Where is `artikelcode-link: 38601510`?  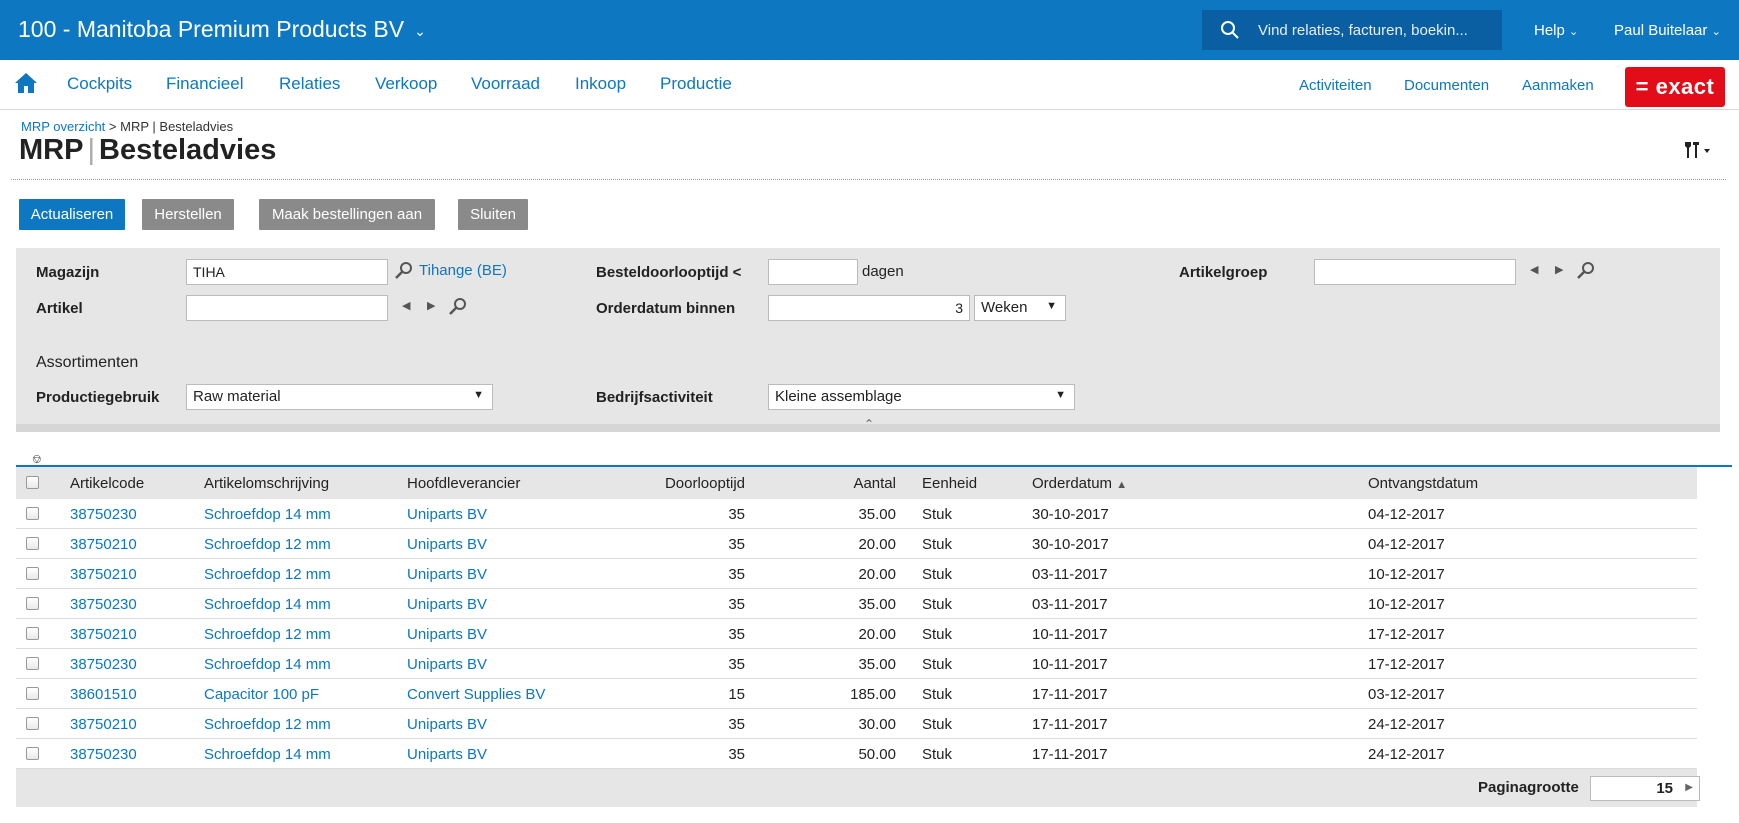
artikelcode-link: 38601510 is located at coordinates (103, 694).